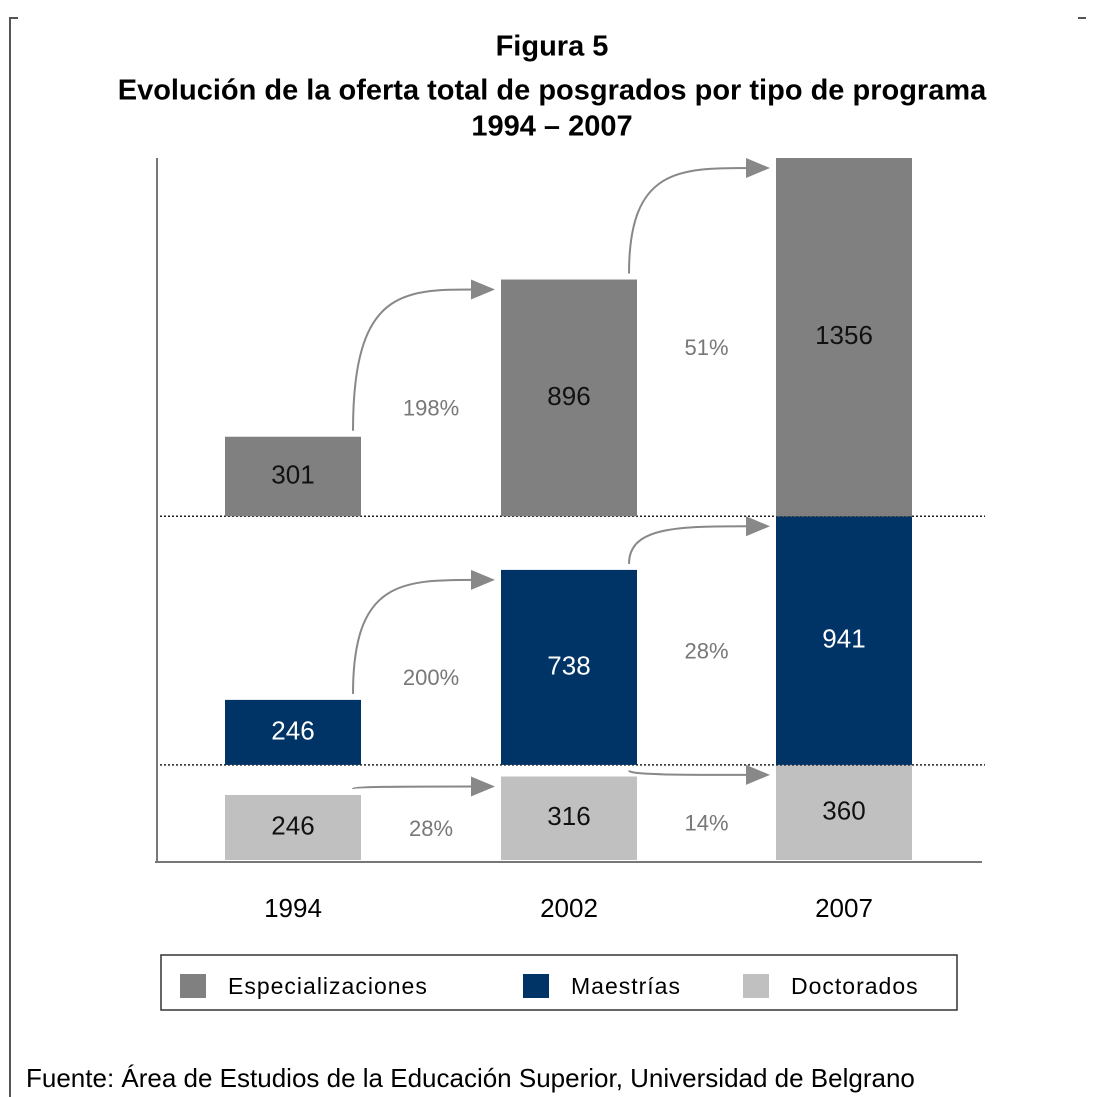 The image size is (1094, 1097). Describe the element at coordinates (559, 982) in the screenshot. I see `legend-box` at that location.